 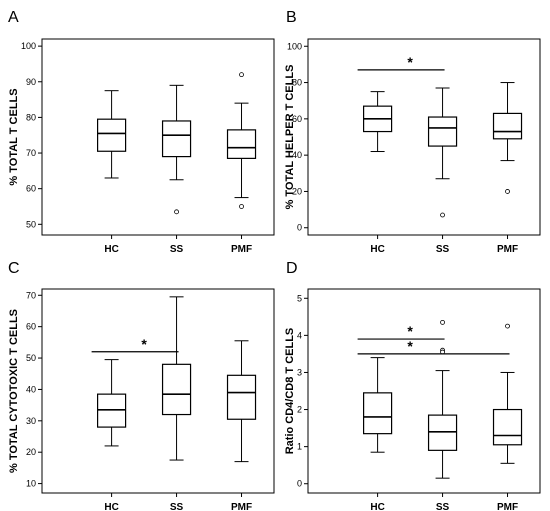 What do you see at coordinates (31, 421) in the screenshot?
I see `y-tick-label: 30` at bounding box center [31, 421].